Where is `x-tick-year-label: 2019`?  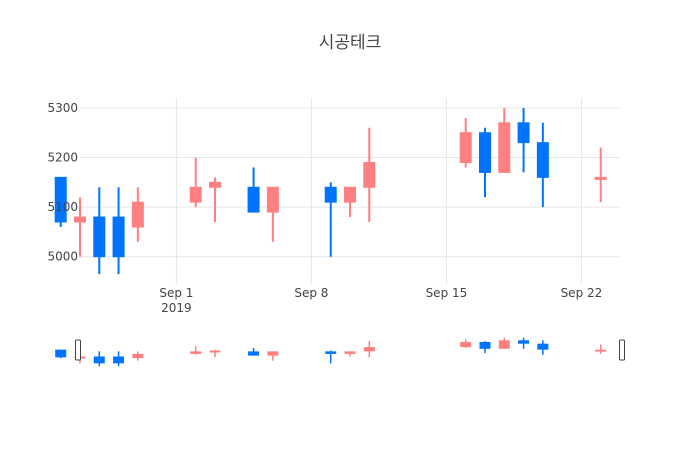
x-tick-year-label: 2019 is located at coordinates (176, 308).